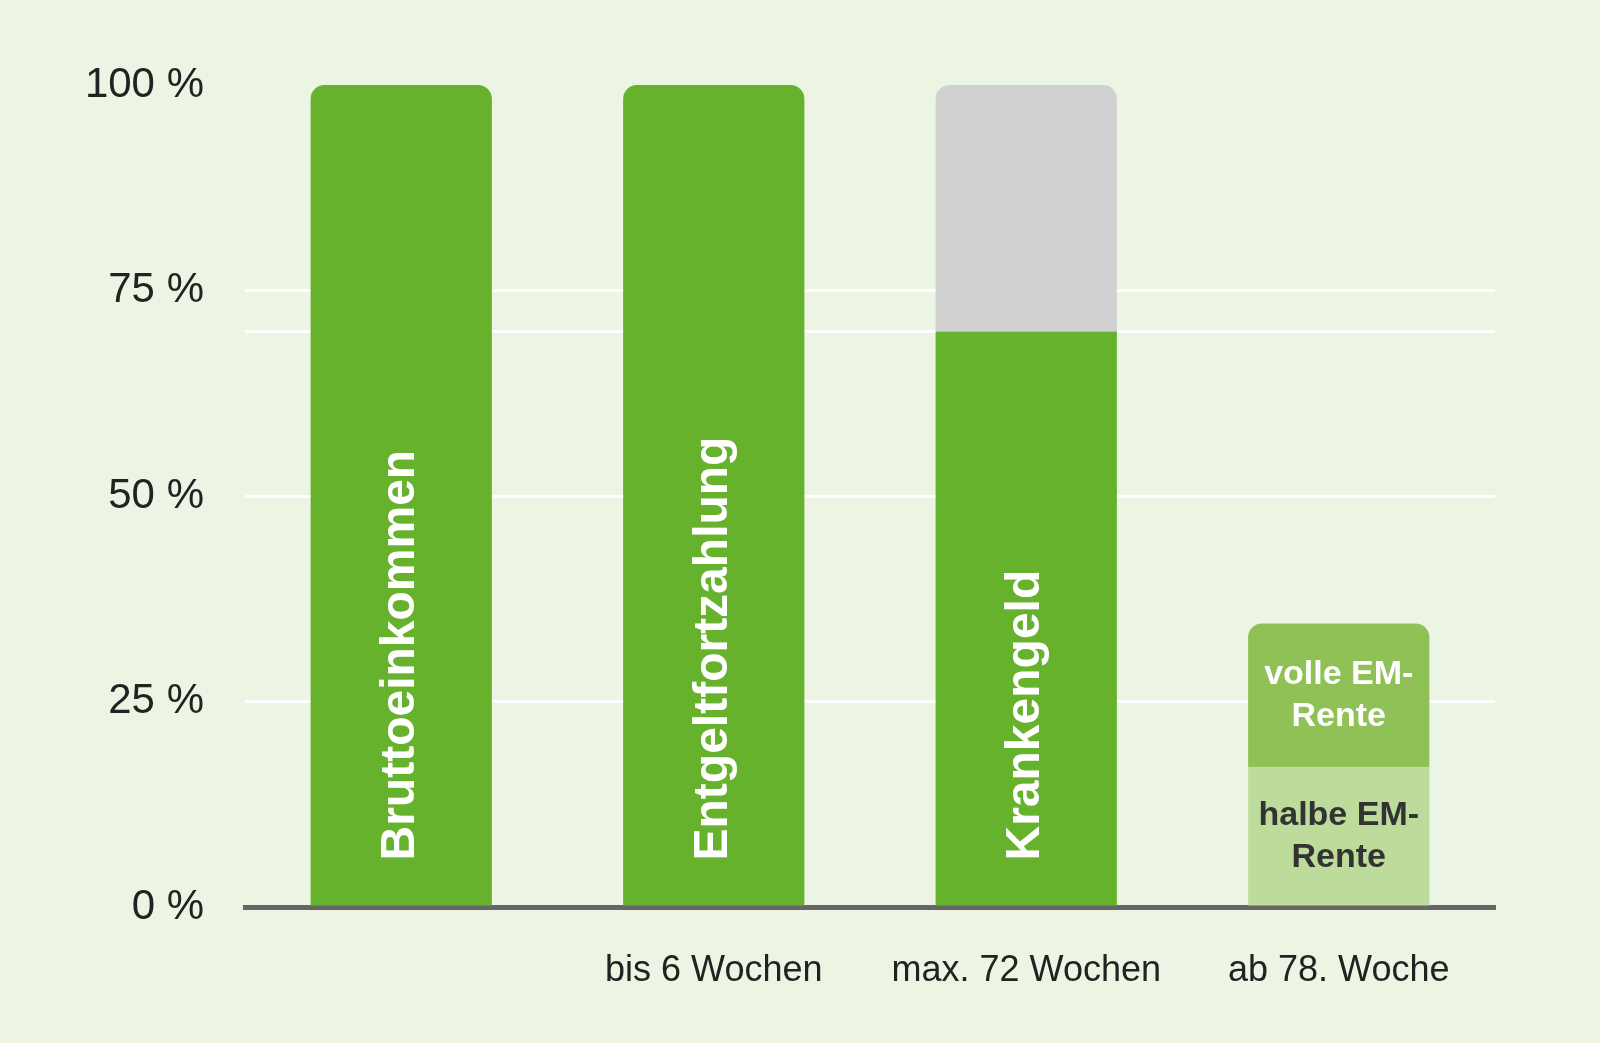 This screenshot has height=1043, width=1600. I want to click on y-tick-label: 25 %, so click(156, 699).